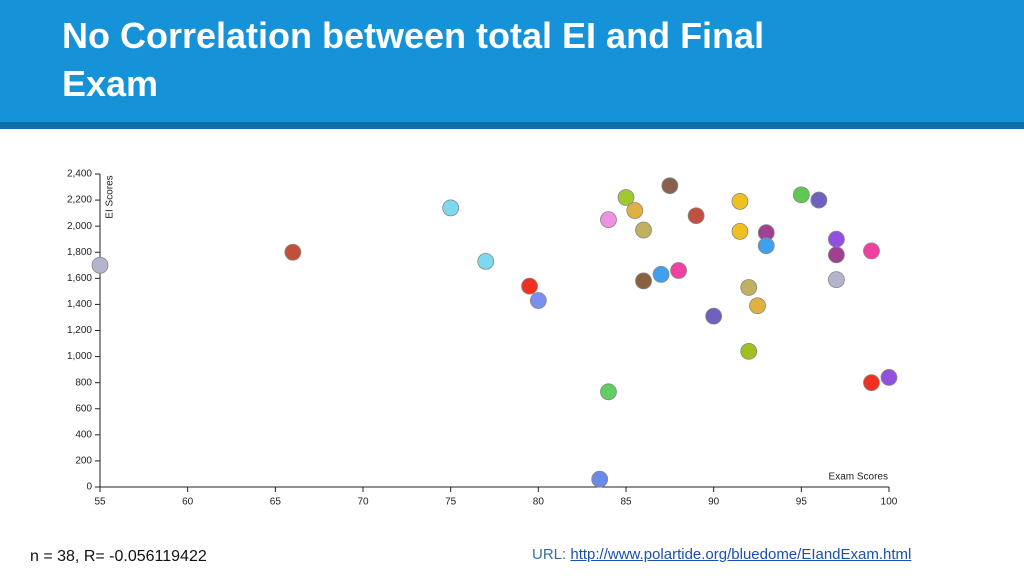 The image size is (1024, 576). I want to click on y-tick-label: 400, so click(83, 434).